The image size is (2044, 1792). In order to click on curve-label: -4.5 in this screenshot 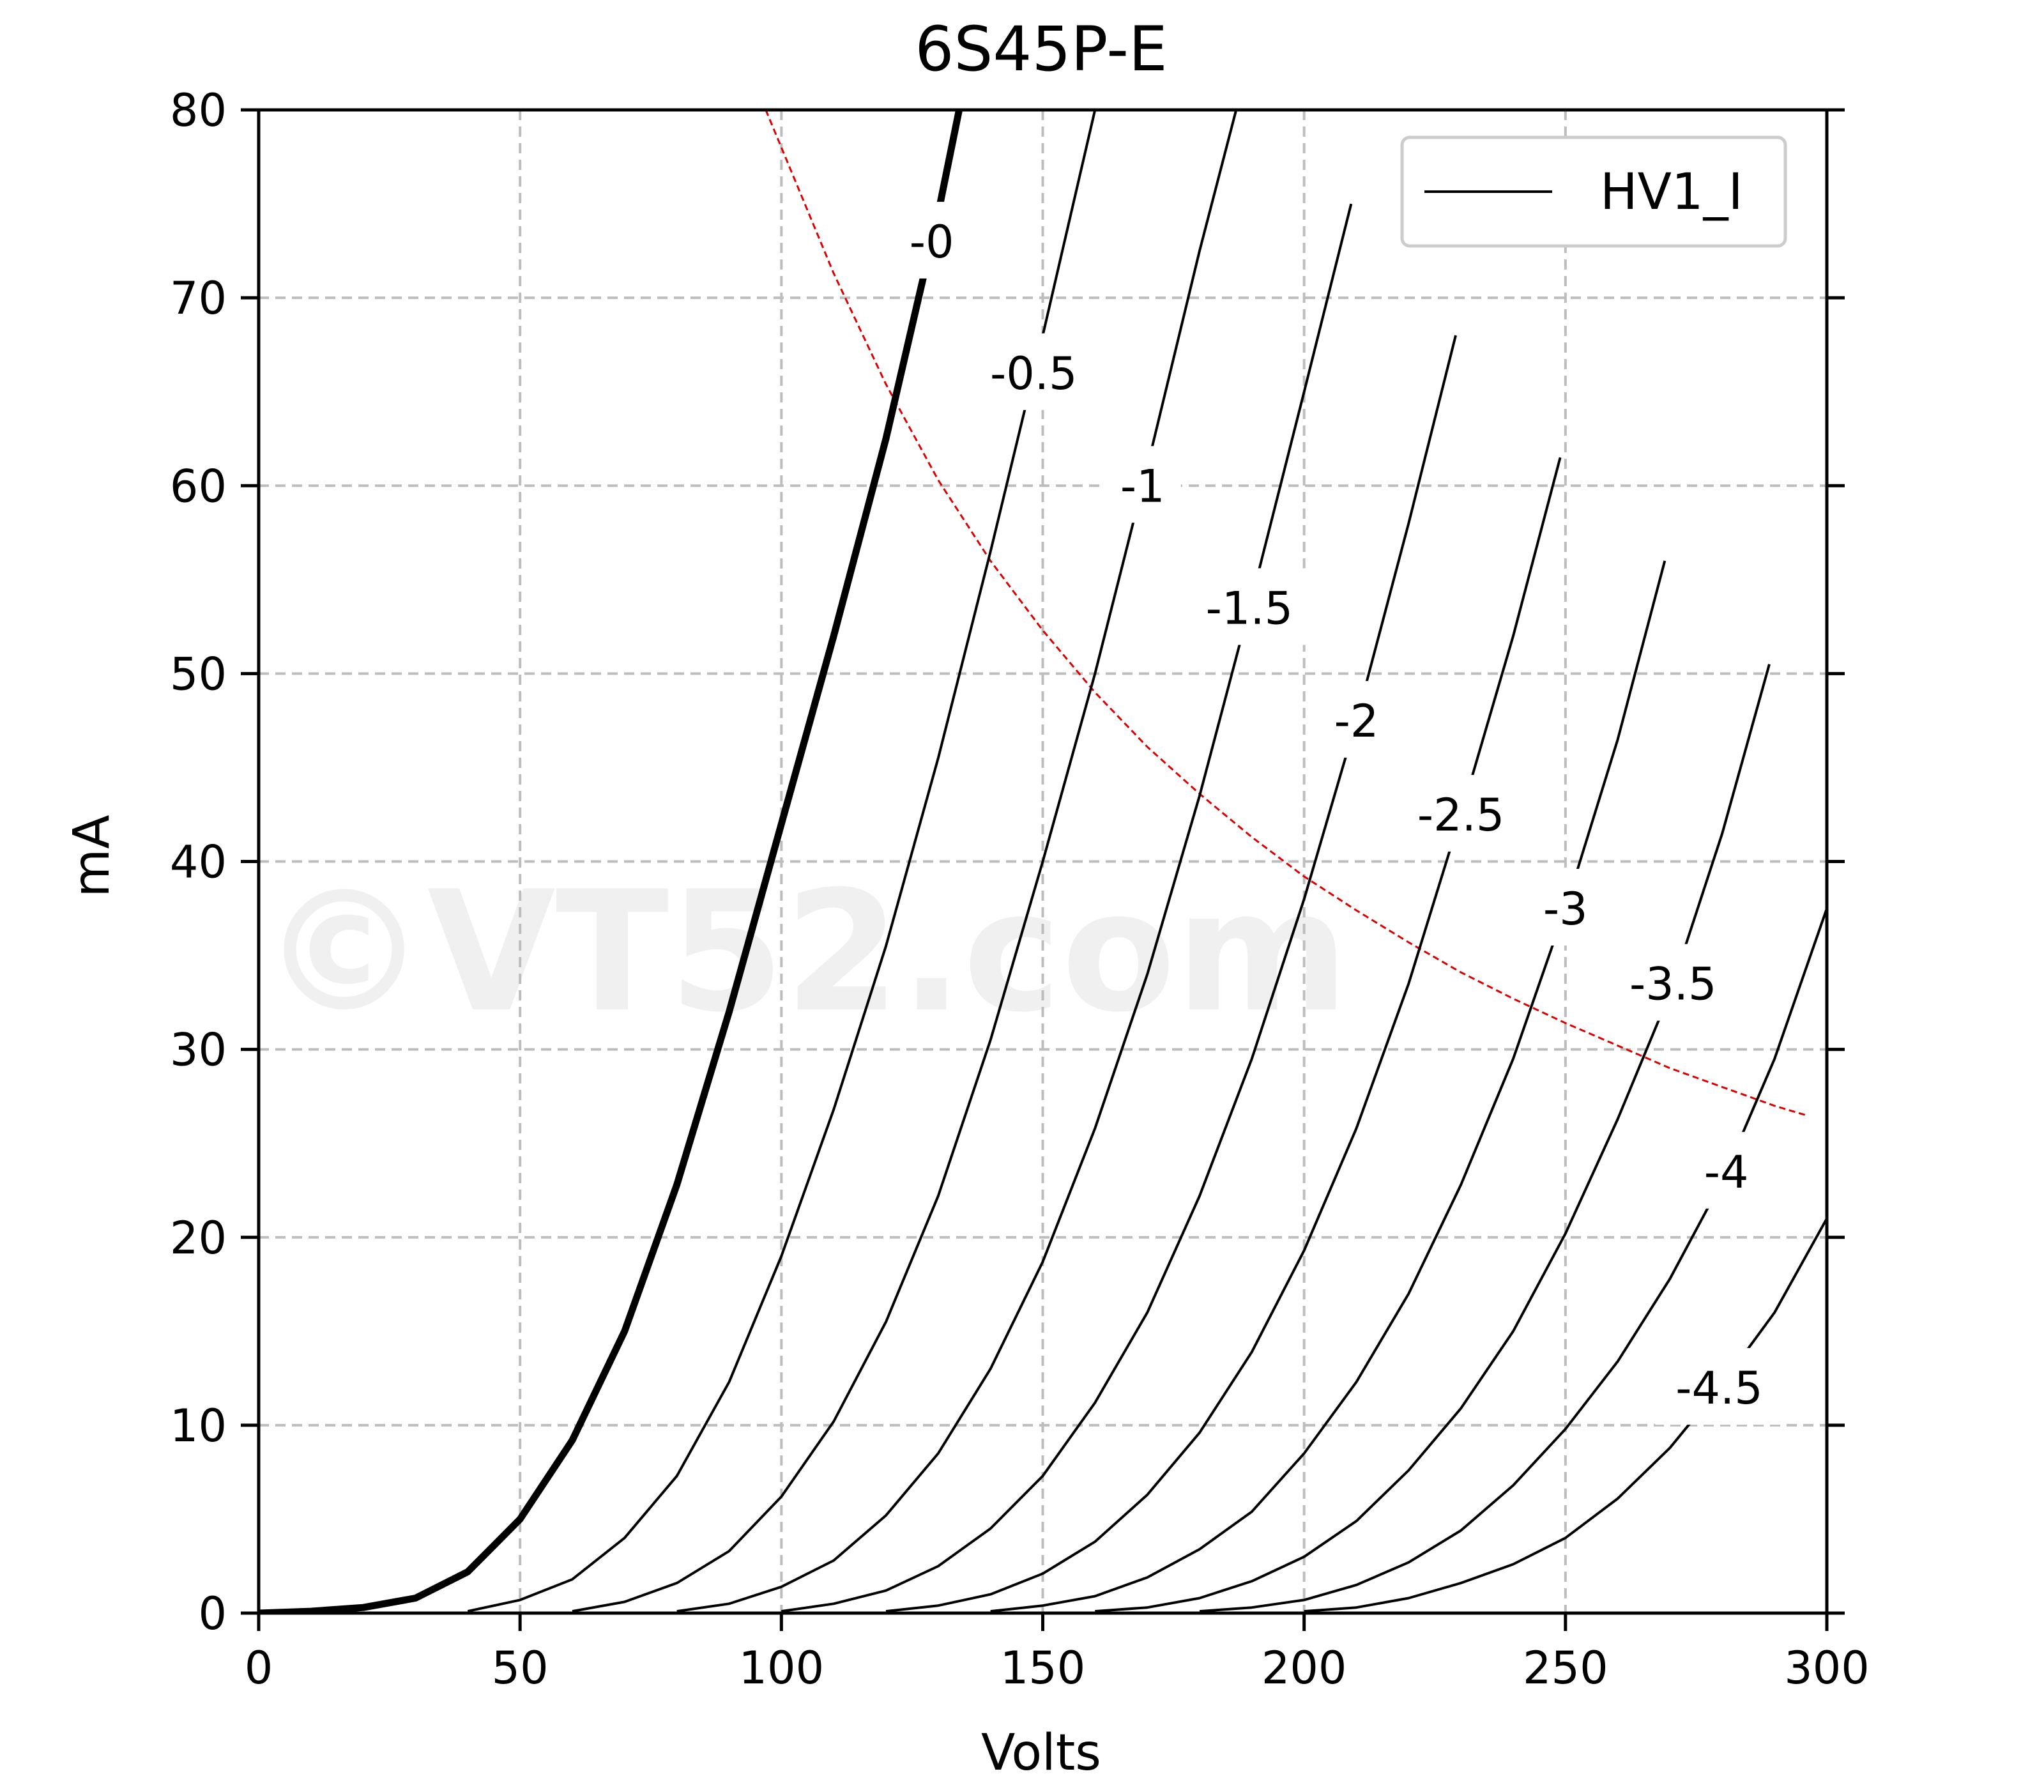, I will do `click(1719, 1388)`.